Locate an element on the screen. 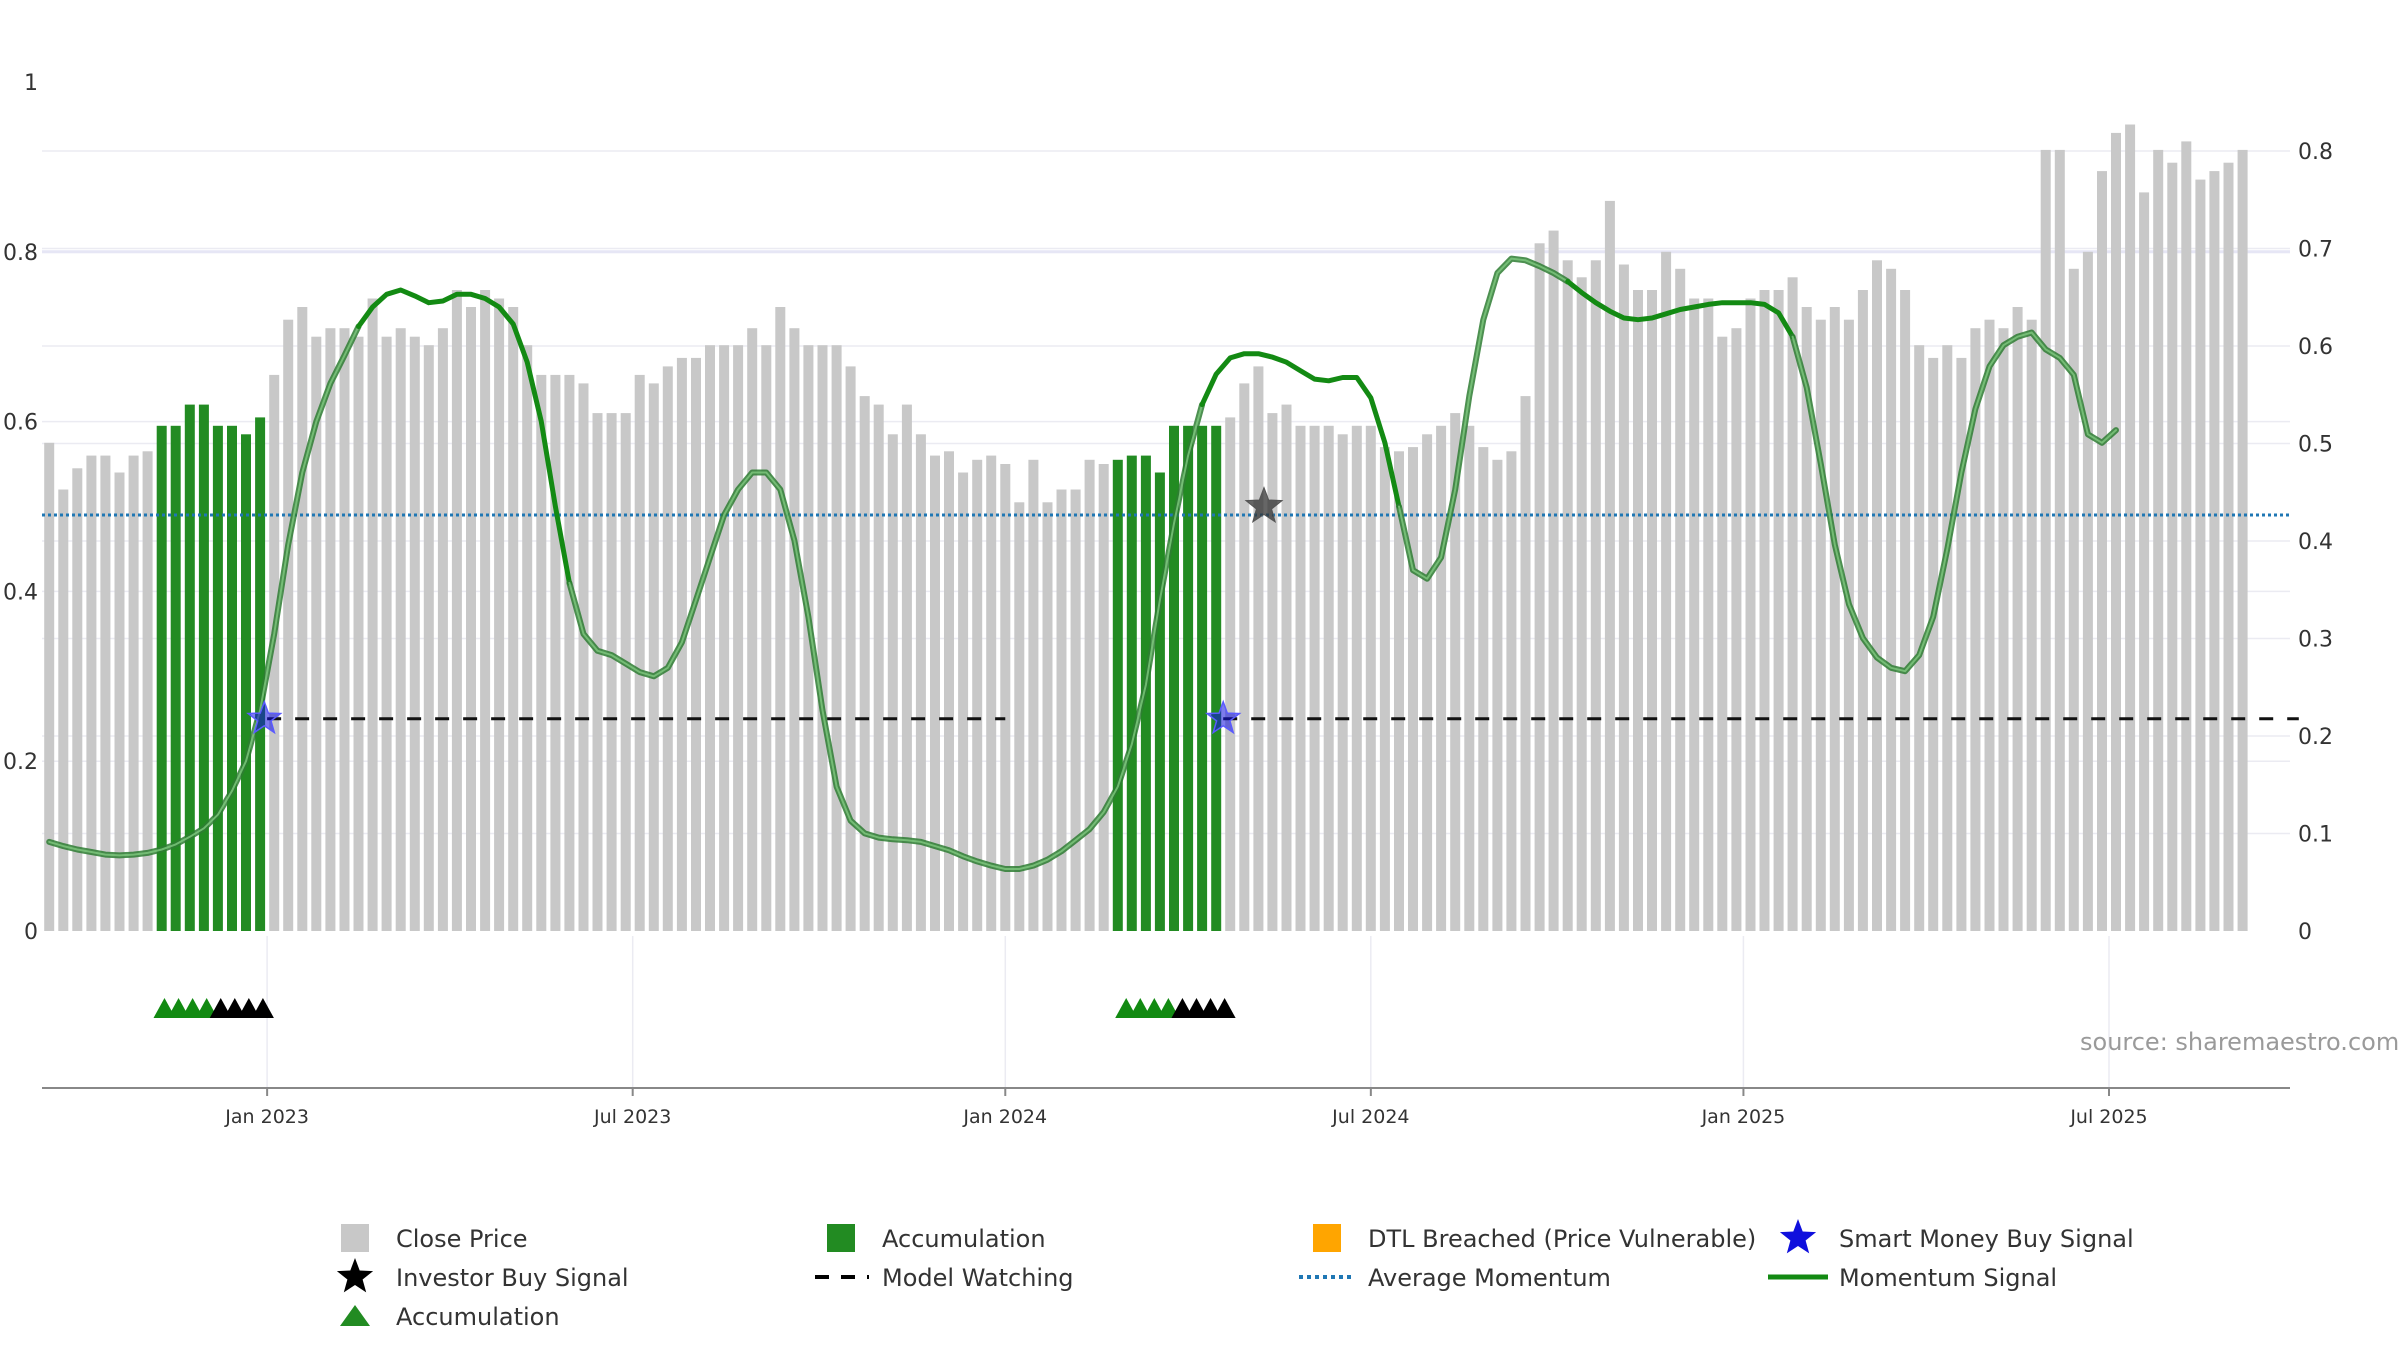 This screenshot has width=2400, height=1354. right-y-tick-label: 0.3 is located at coordinates (2315, 640).